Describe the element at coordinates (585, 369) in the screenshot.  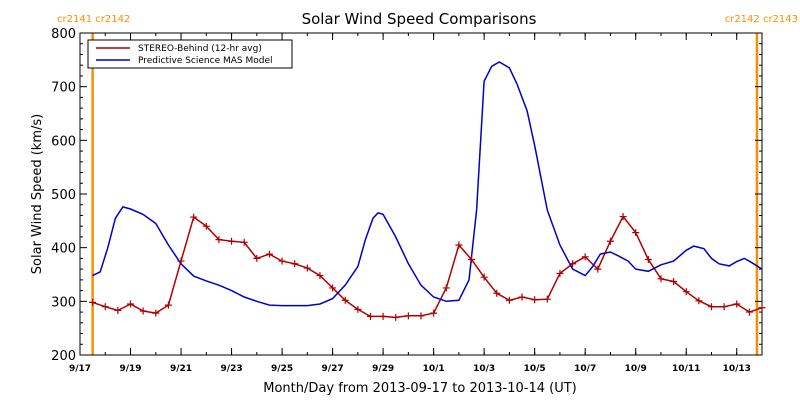
I see `x-tick-label: 10/7` at that location.